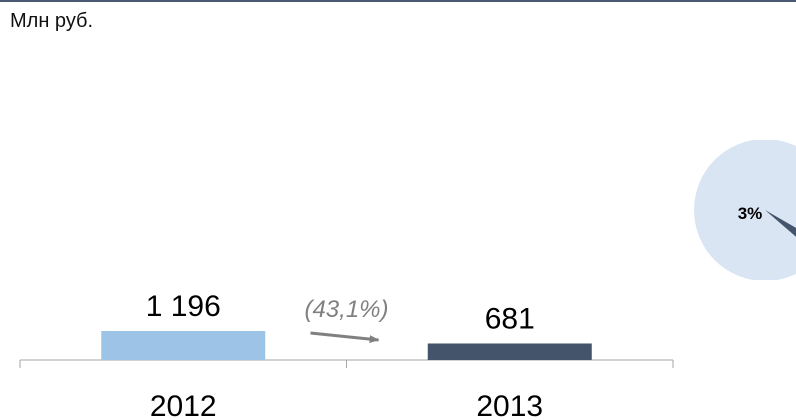 The width and height of the screenshot is (796, 420). What do you see at coordinates (183, 306) in the screenshot?
I see `bar-value-label: 1 196` at bounding box center [183, 306].